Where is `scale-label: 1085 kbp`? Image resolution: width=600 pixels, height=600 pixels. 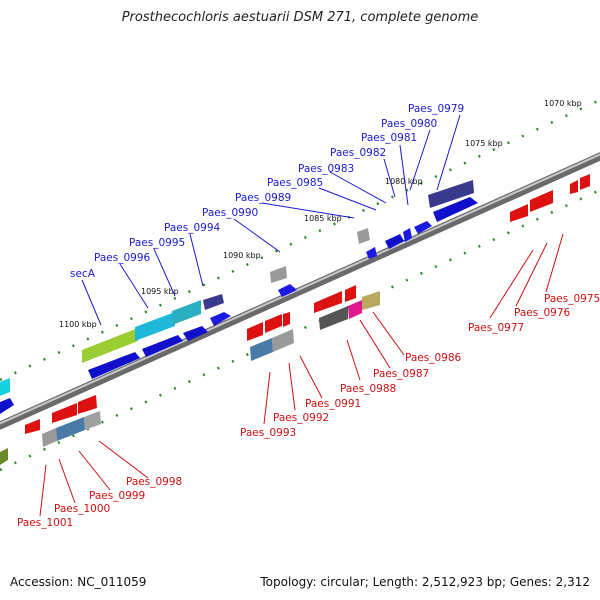 scale-label: 1085 kbp is located at coordinates (323, 218).